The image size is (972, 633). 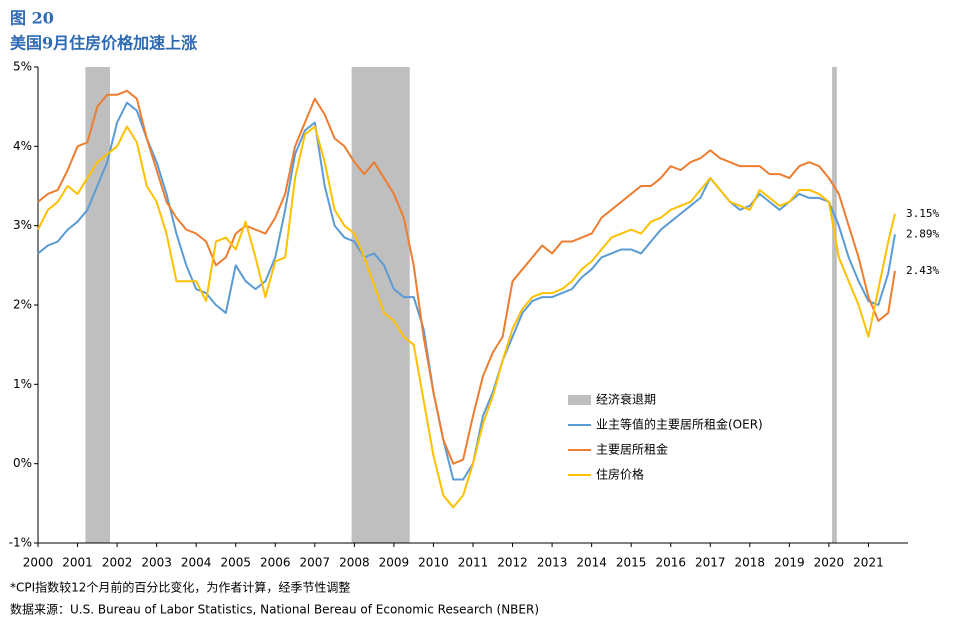 I want to click on y-tick-label: 2%, so click(x=22, y=305).